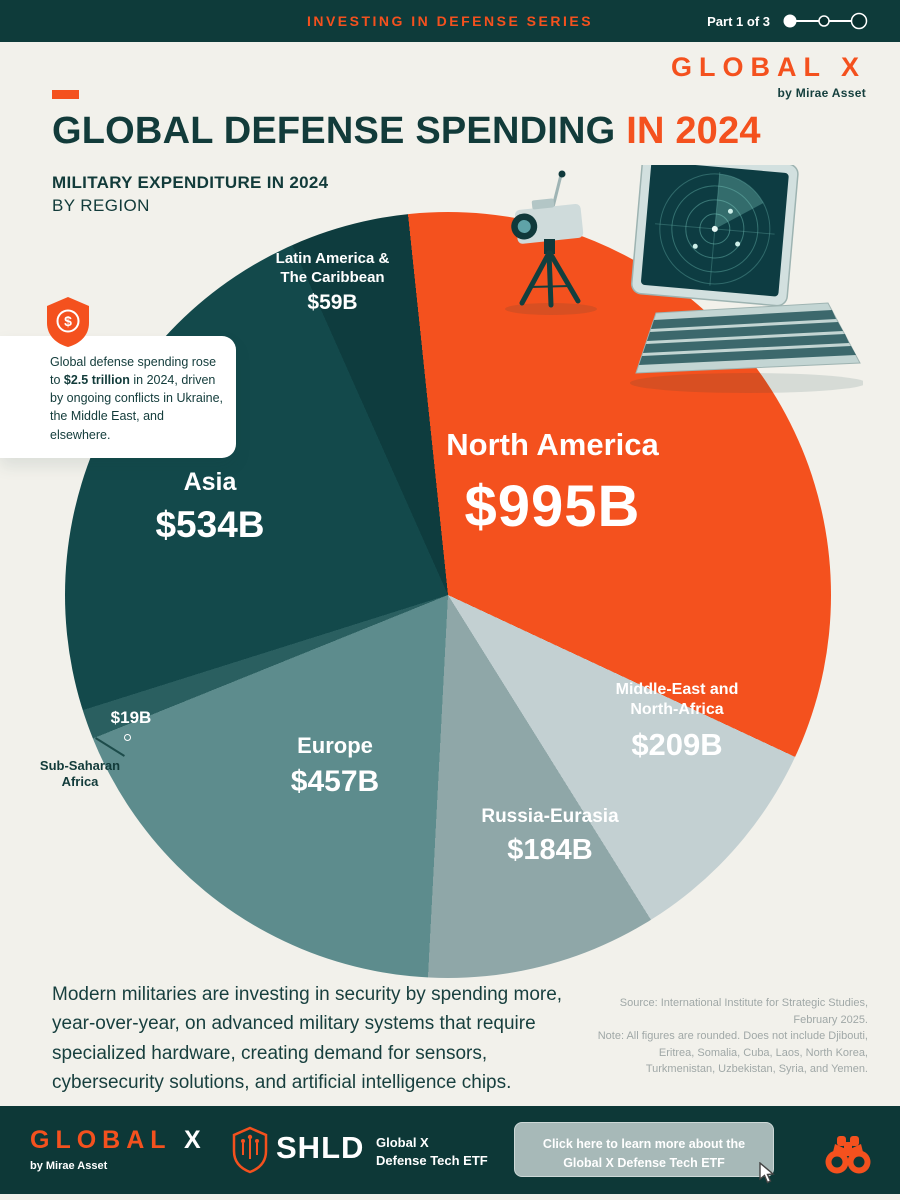  I want to click on series-progress: Part 1 of 3, so click(789, 21).